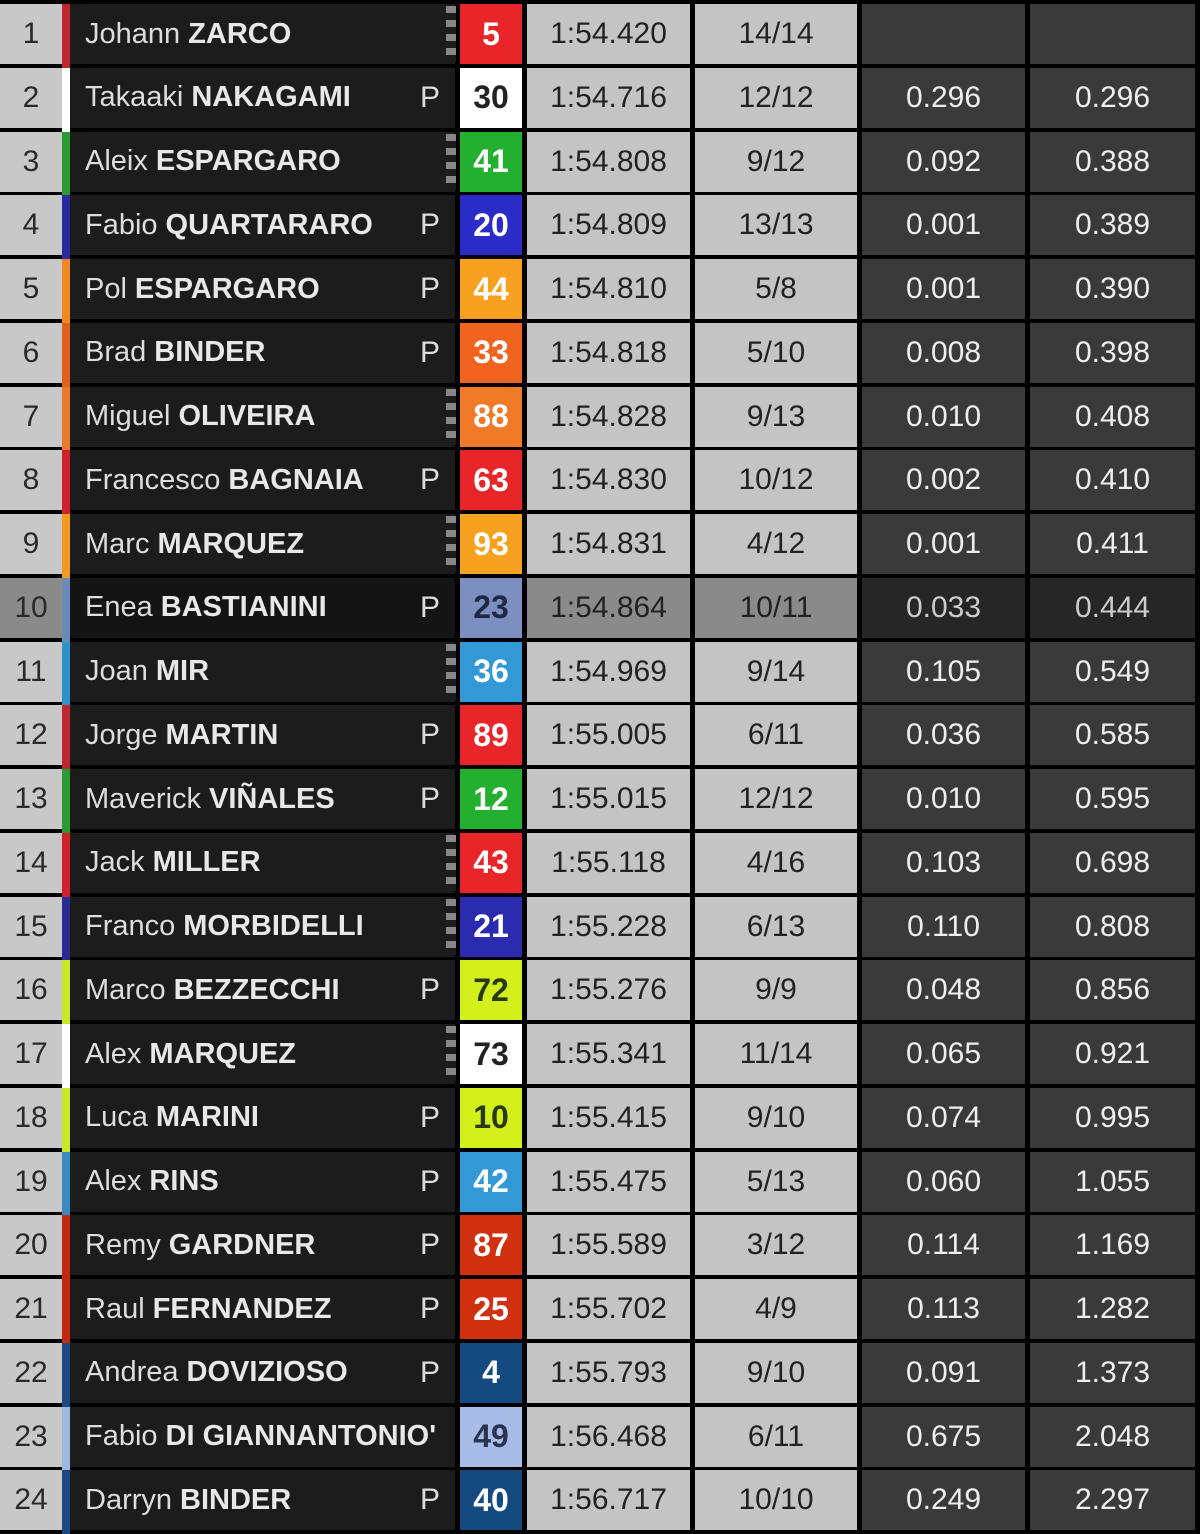 The width and height of the screenshot is (1200, 1534). Describe the element at coordinates (943, 926) in the screenshot. I see `gap-previous: 0.110` at that location.